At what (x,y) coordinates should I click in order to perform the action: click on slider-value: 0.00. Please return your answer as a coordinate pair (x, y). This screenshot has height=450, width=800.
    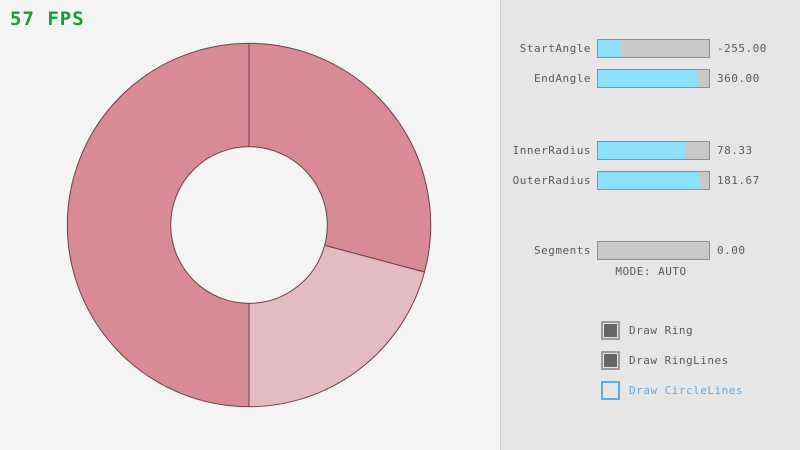
    Looking at the image, I should click on (731, 250).